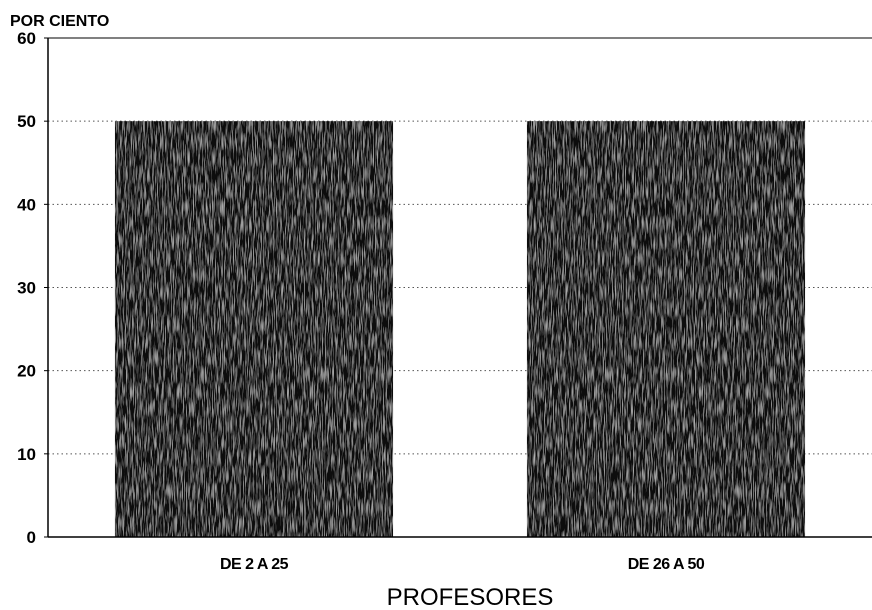 The width and height of the screenshot is (872, 610). Describe the element at coordinates (666, 564) in the screenshot. I see `x-tick-label: DE 26 A 50` at that location.